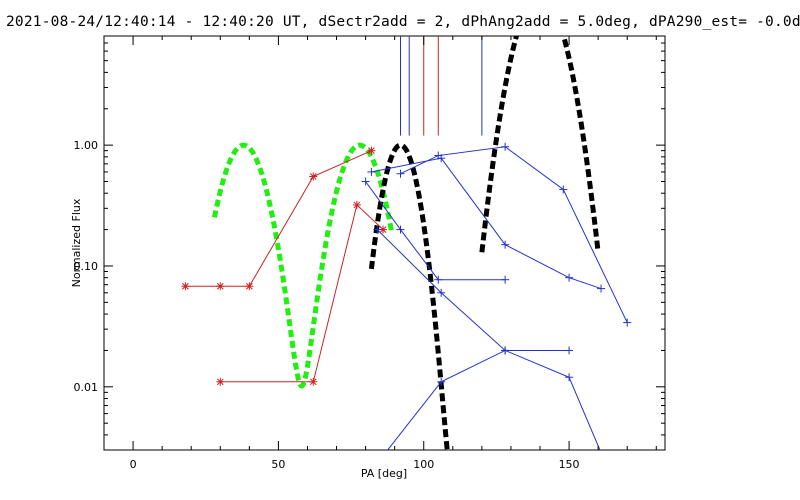  What do you see at coordinates (302, 293) in the screenshot?
I see `red-series-line` at bounding box center [302, 293].